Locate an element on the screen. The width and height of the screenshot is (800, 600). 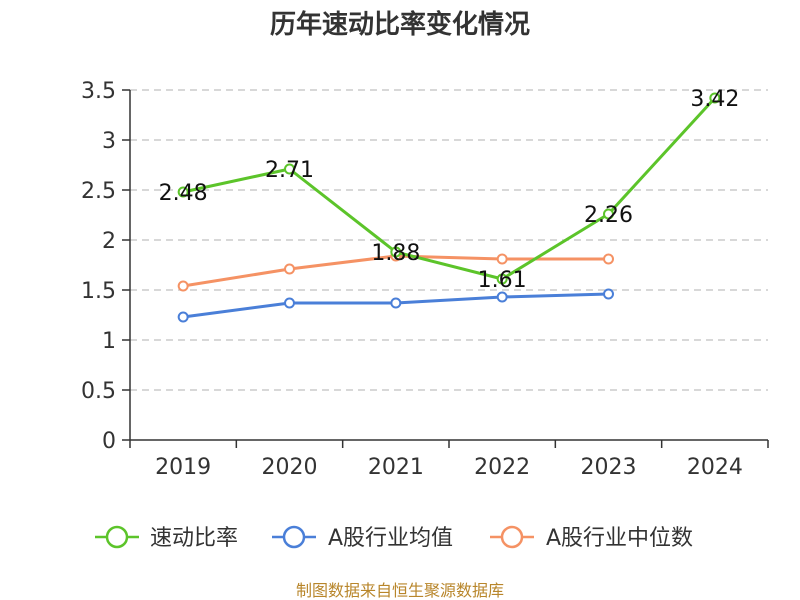
x-tick-label: 2020 is located at coordinates (290, 467).